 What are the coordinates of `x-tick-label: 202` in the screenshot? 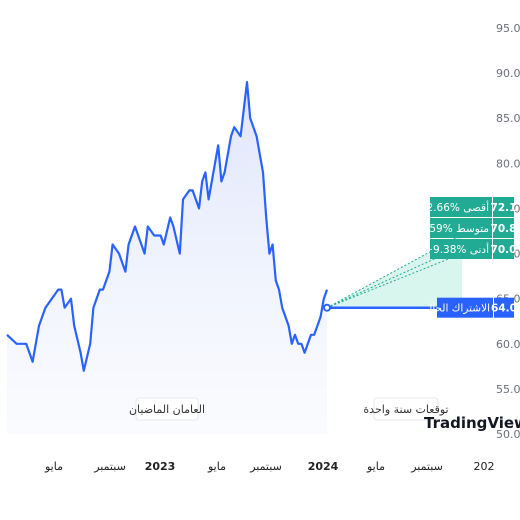 It's located at (484, 466).